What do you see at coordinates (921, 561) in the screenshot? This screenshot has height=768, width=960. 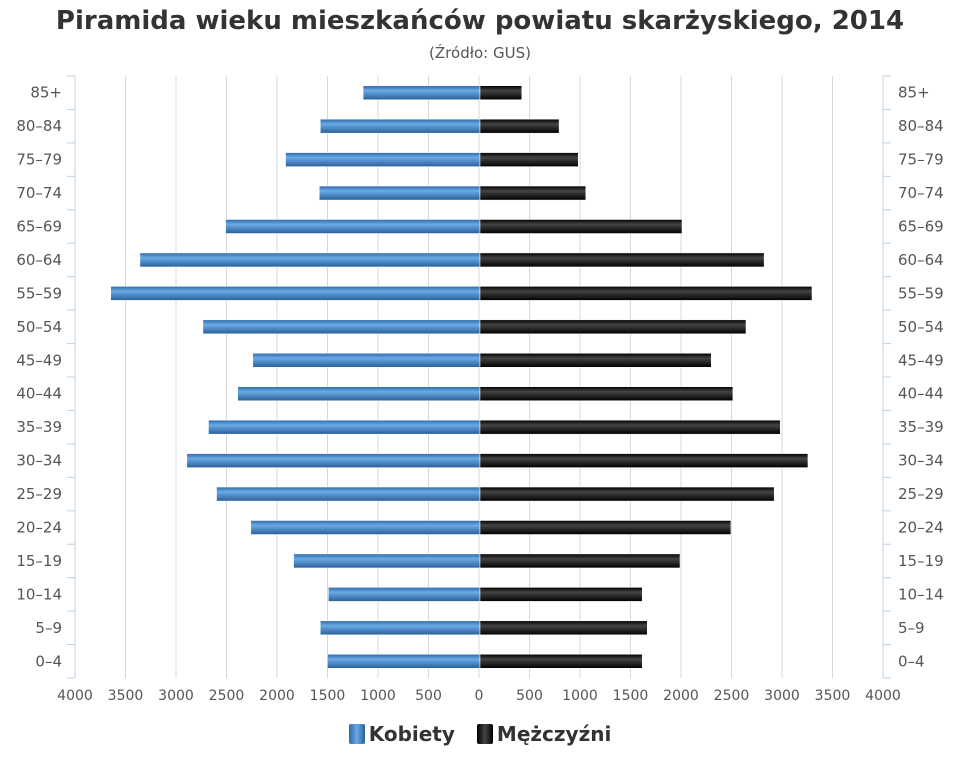 I see `y-label-right: 15–19` at bounding box center [921, 561].